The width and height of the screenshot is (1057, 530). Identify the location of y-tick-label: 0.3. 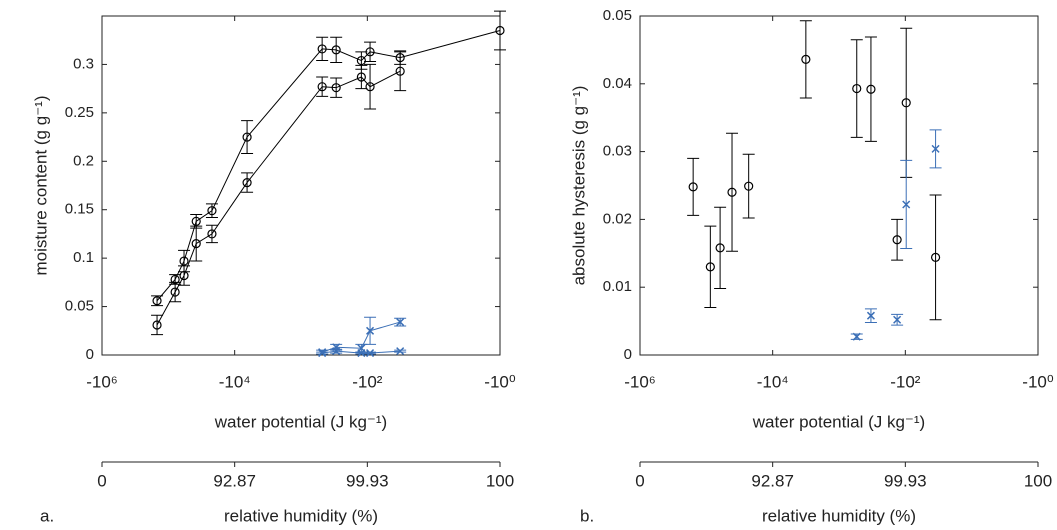
(83, 63).